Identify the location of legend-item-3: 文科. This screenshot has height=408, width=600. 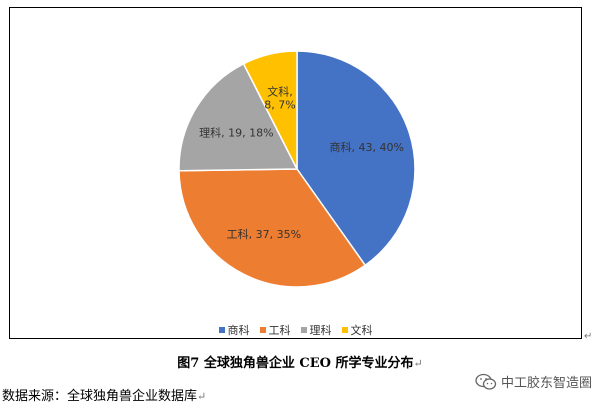
(357, 330).